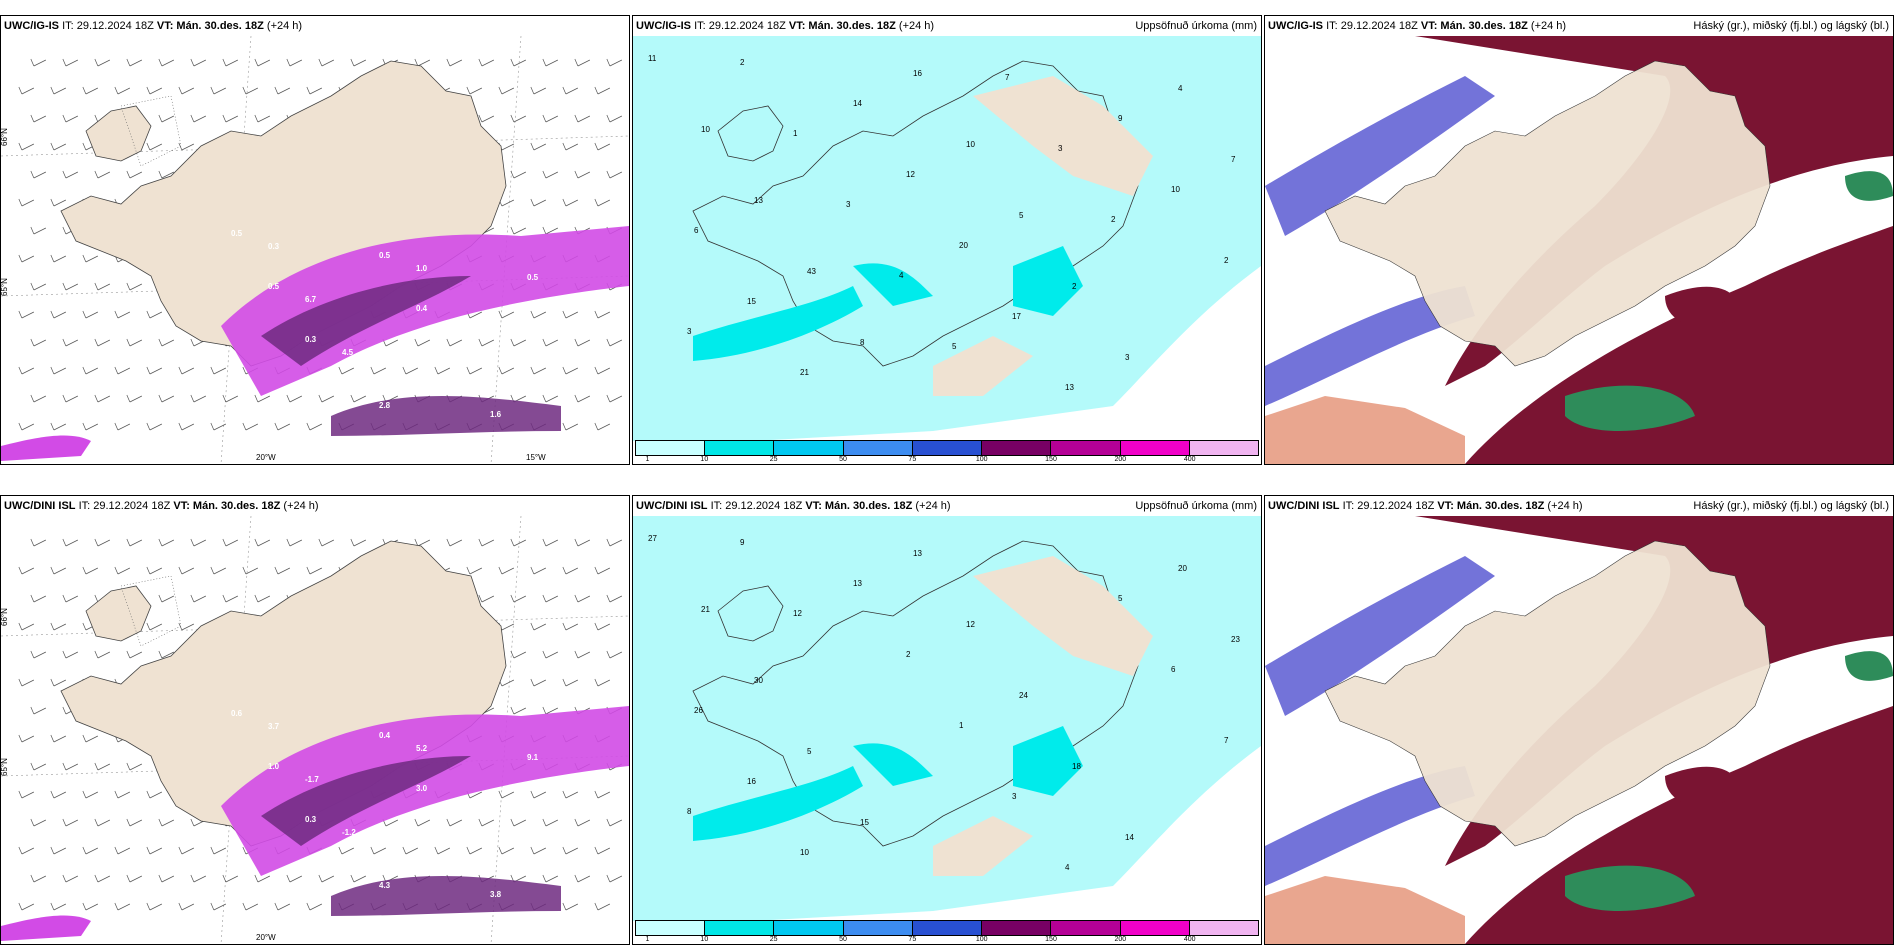 Image resolution: width=1900 pixels, height=950 pixels. Describe the element at coordinates (862, 342) in the screenshot. I see `accum-value-label: 8` at that location.